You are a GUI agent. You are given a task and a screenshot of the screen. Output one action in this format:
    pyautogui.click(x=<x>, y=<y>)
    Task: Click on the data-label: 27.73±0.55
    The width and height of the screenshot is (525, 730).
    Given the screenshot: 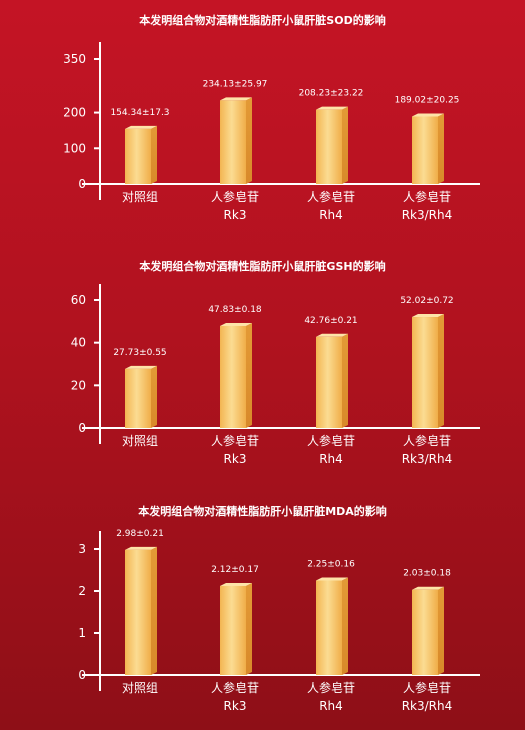 What is the action you would take?
    pyautogui.click(x=139, y=353)
    